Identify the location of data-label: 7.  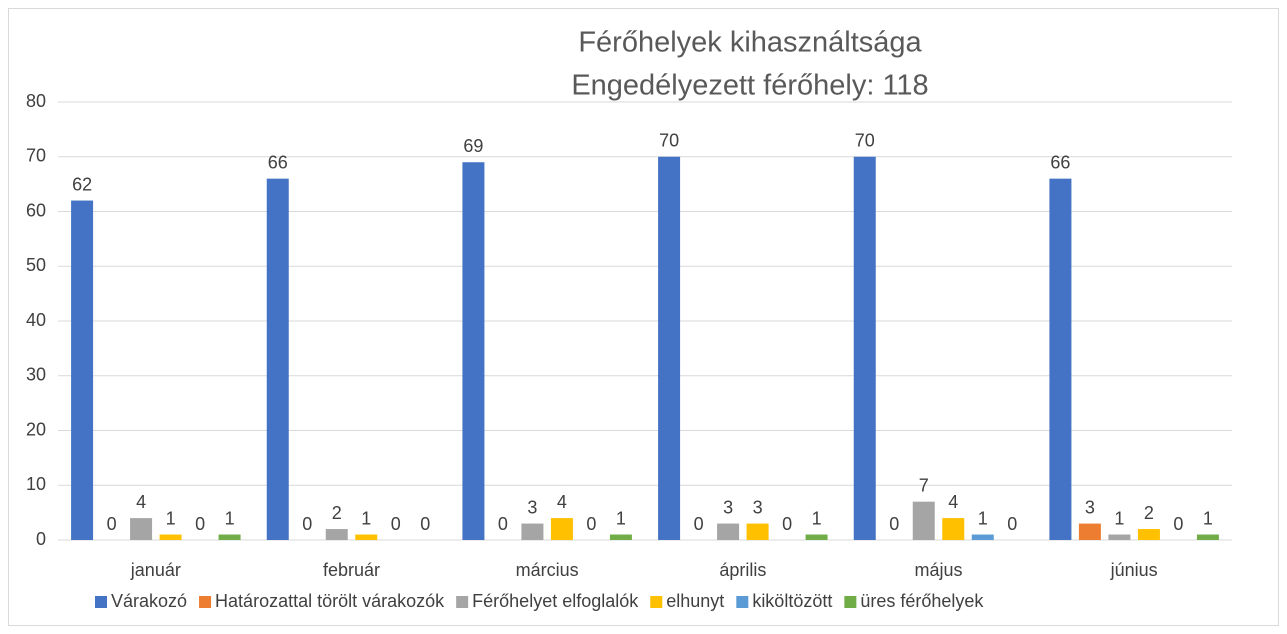
(924, 485).